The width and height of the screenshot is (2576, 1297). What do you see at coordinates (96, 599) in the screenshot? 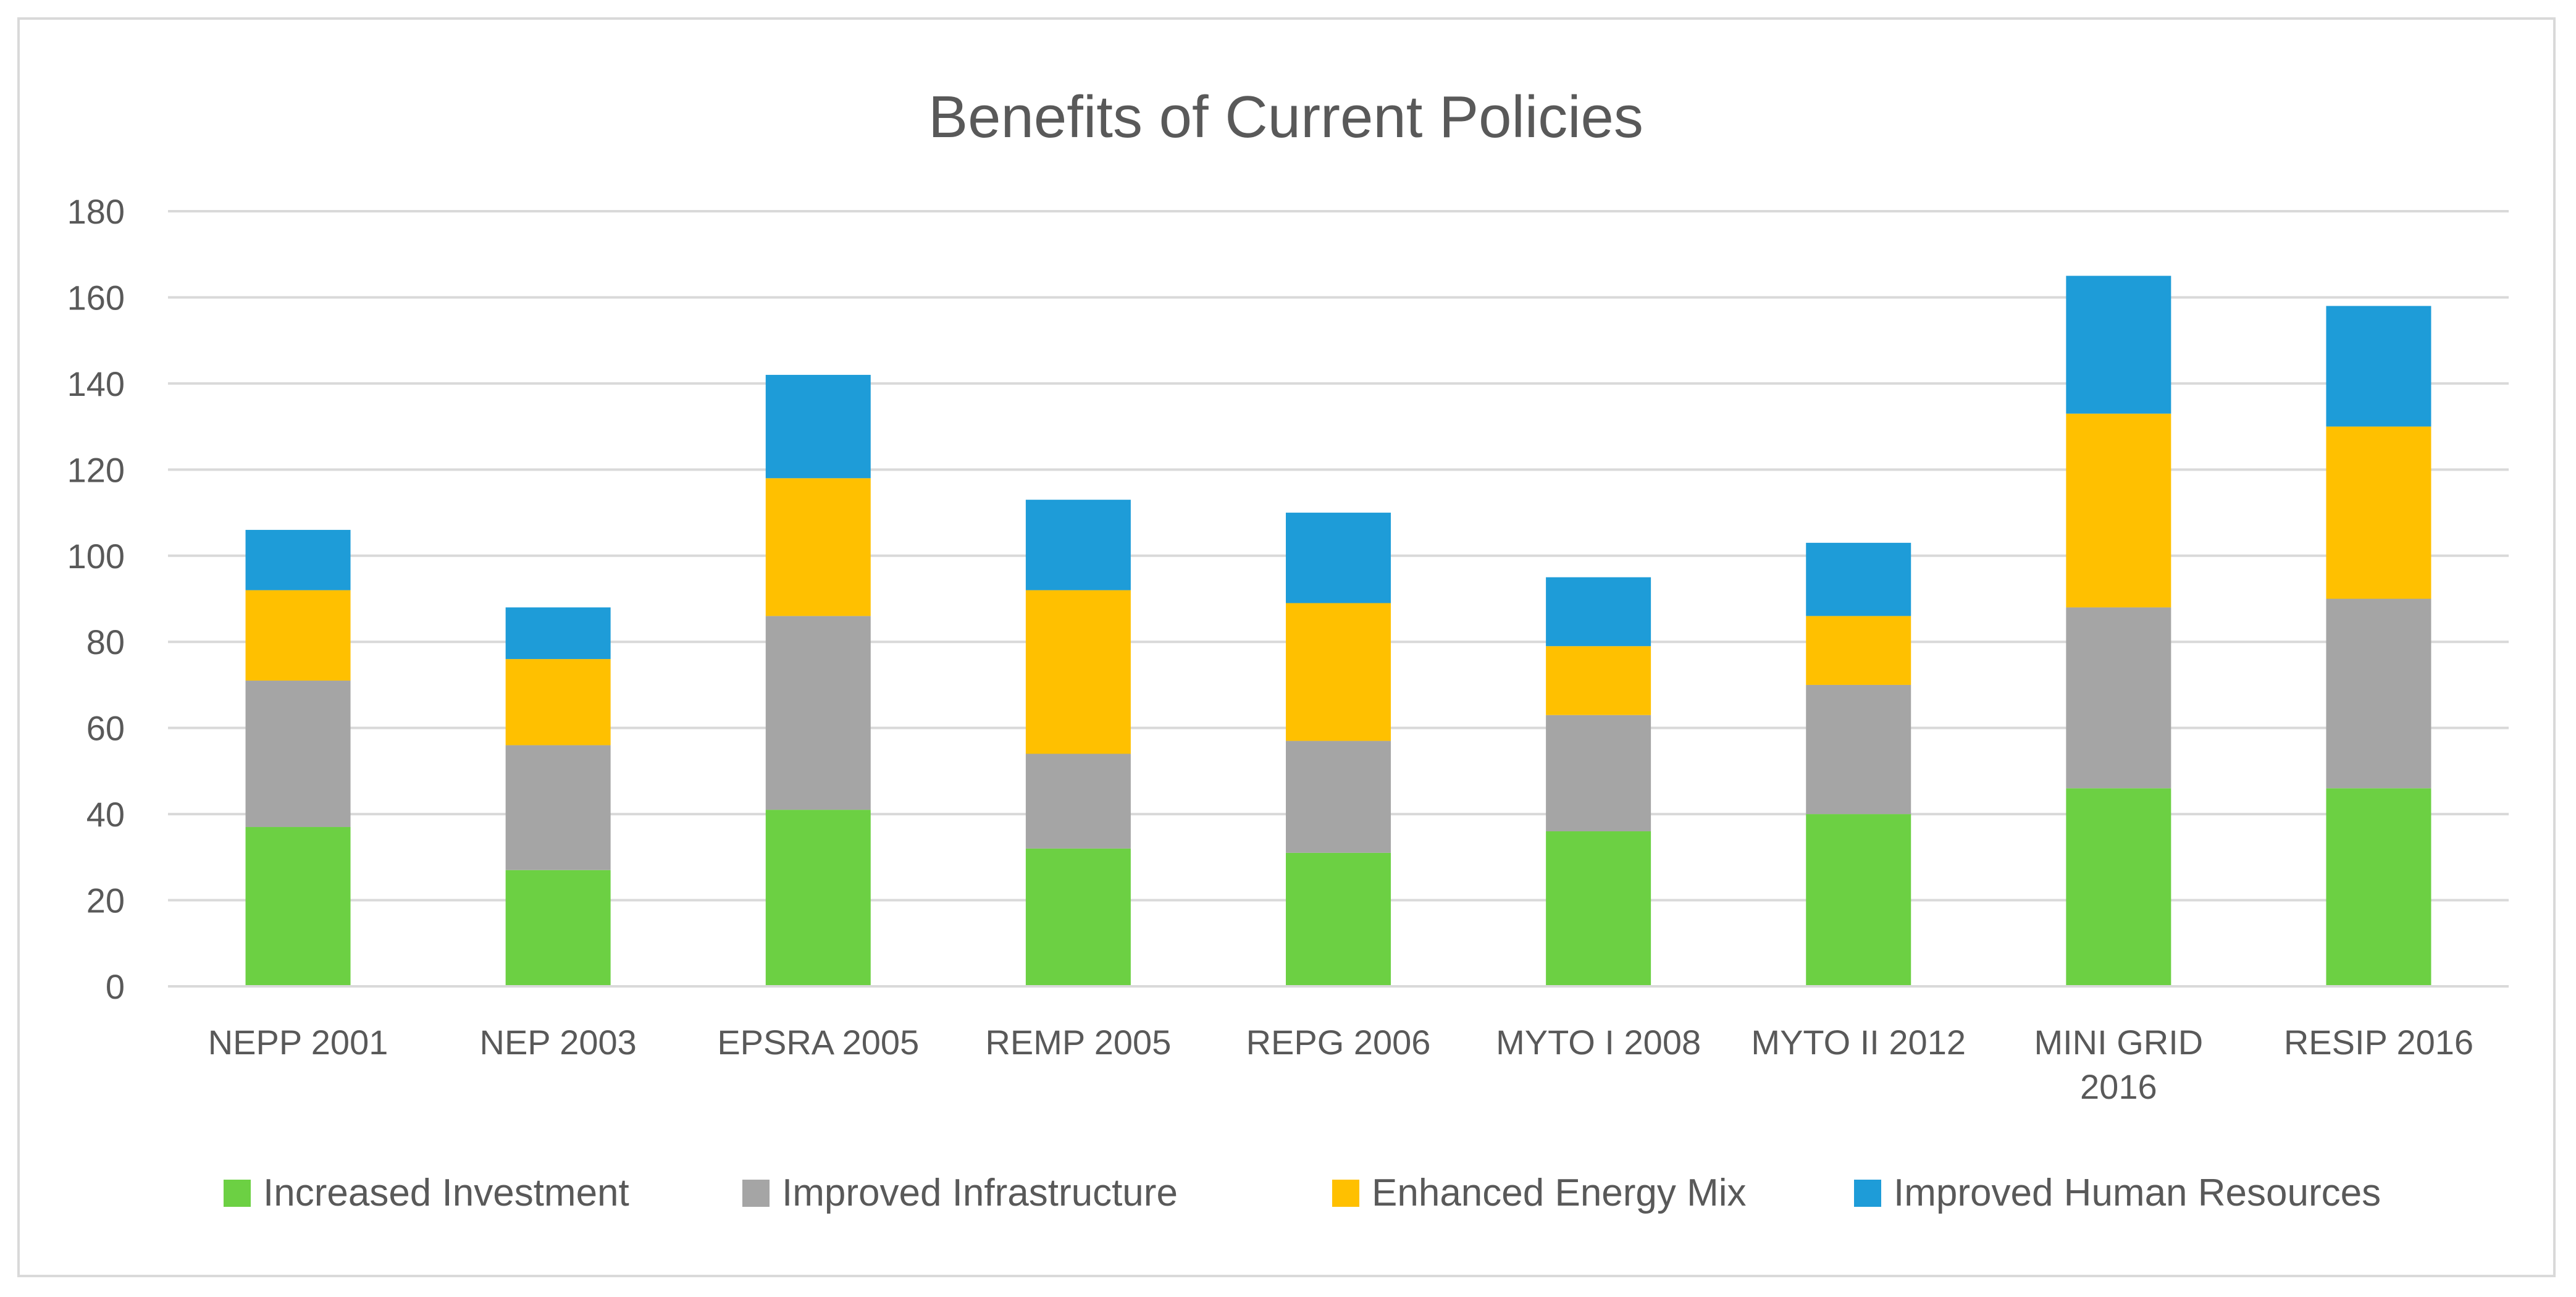
I see `y-axis: 0 20 40 60 80 100 120 140 160 180` at bounding box center [96, 599].